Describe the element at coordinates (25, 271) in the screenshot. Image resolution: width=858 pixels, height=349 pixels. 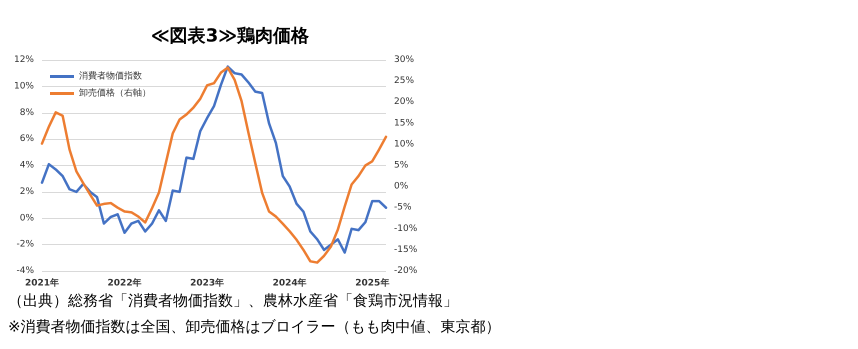
I see `y-tick-label: -4%` at that location.